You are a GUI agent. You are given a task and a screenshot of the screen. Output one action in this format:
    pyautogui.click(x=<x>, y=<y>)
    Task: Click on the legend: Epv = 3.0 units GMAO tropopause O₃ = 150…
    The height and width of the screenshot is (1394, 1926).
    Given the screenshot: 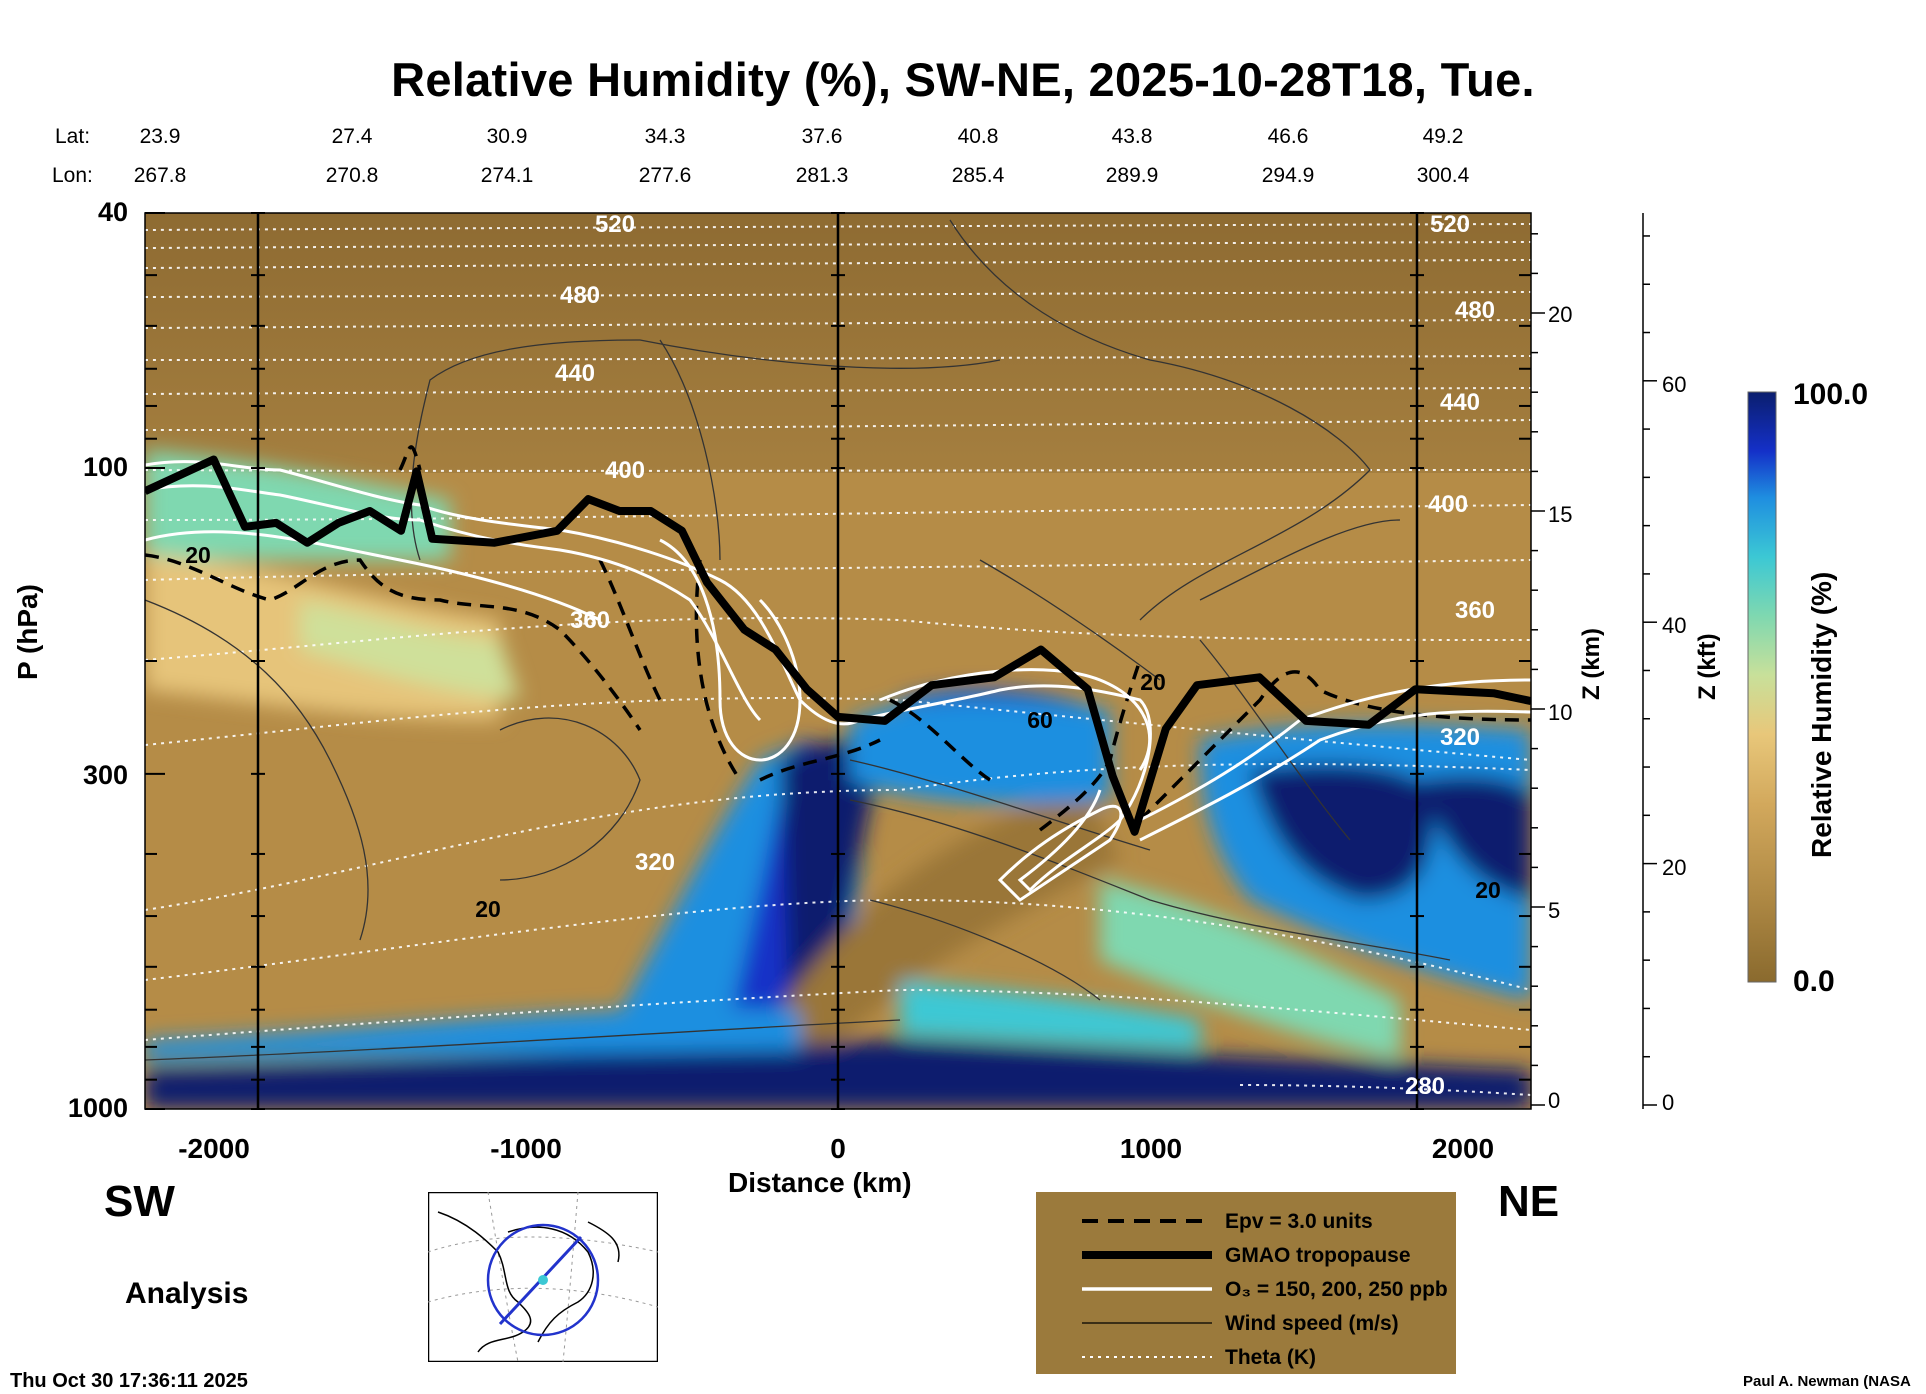 What is the action you would take?
    pyautogui.click(x=1246, y=1283)
    